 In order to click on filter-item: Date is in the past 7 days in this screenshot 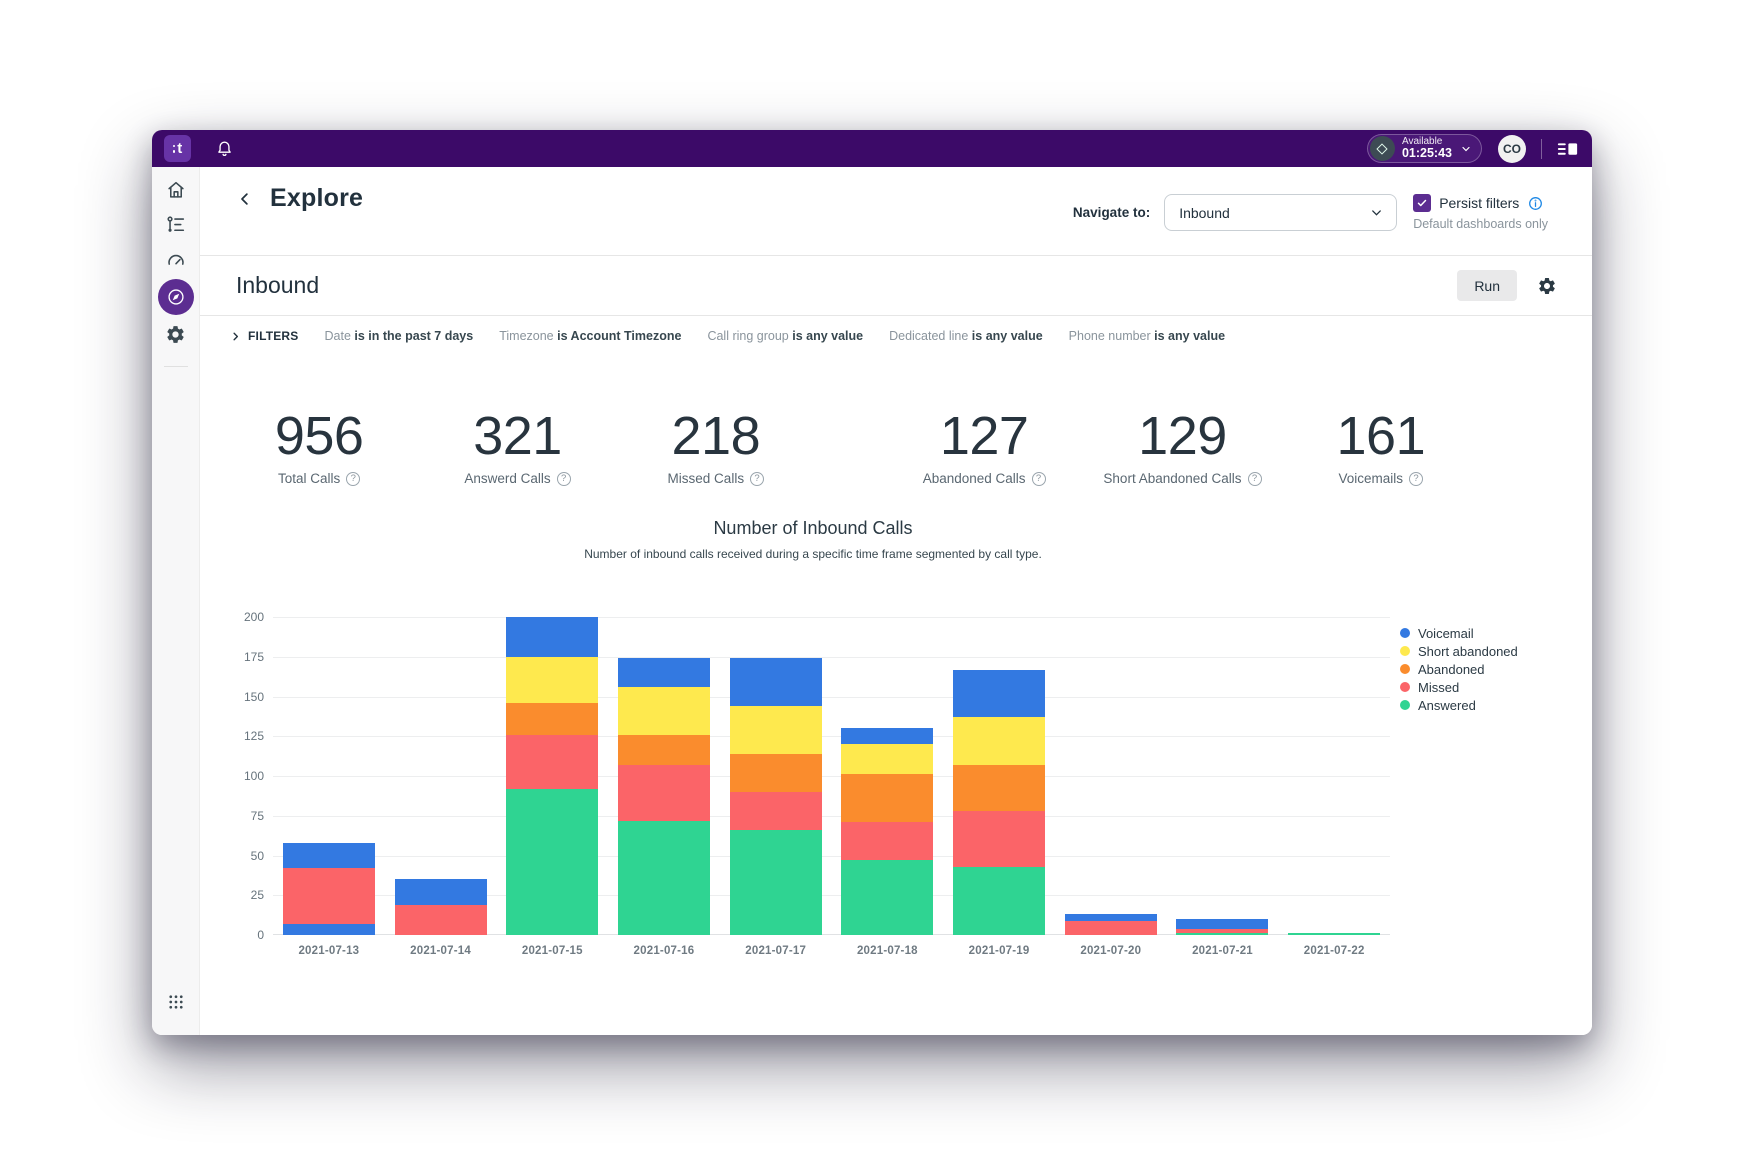, I will do `click(399, 336)`.